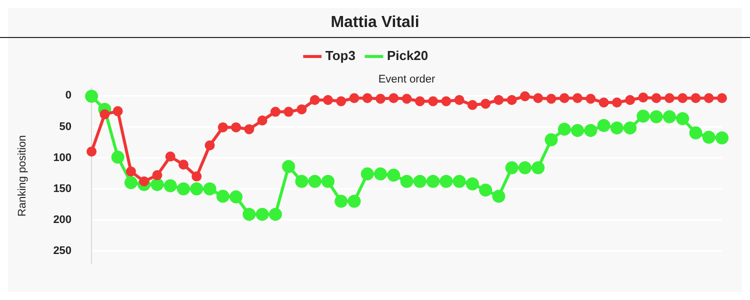 Image resolution: width=750 pixels, height=300 pixels. Describe the element at coordinates (340, 56) in the screenshot. I see `legend-label: Top3` at that location.